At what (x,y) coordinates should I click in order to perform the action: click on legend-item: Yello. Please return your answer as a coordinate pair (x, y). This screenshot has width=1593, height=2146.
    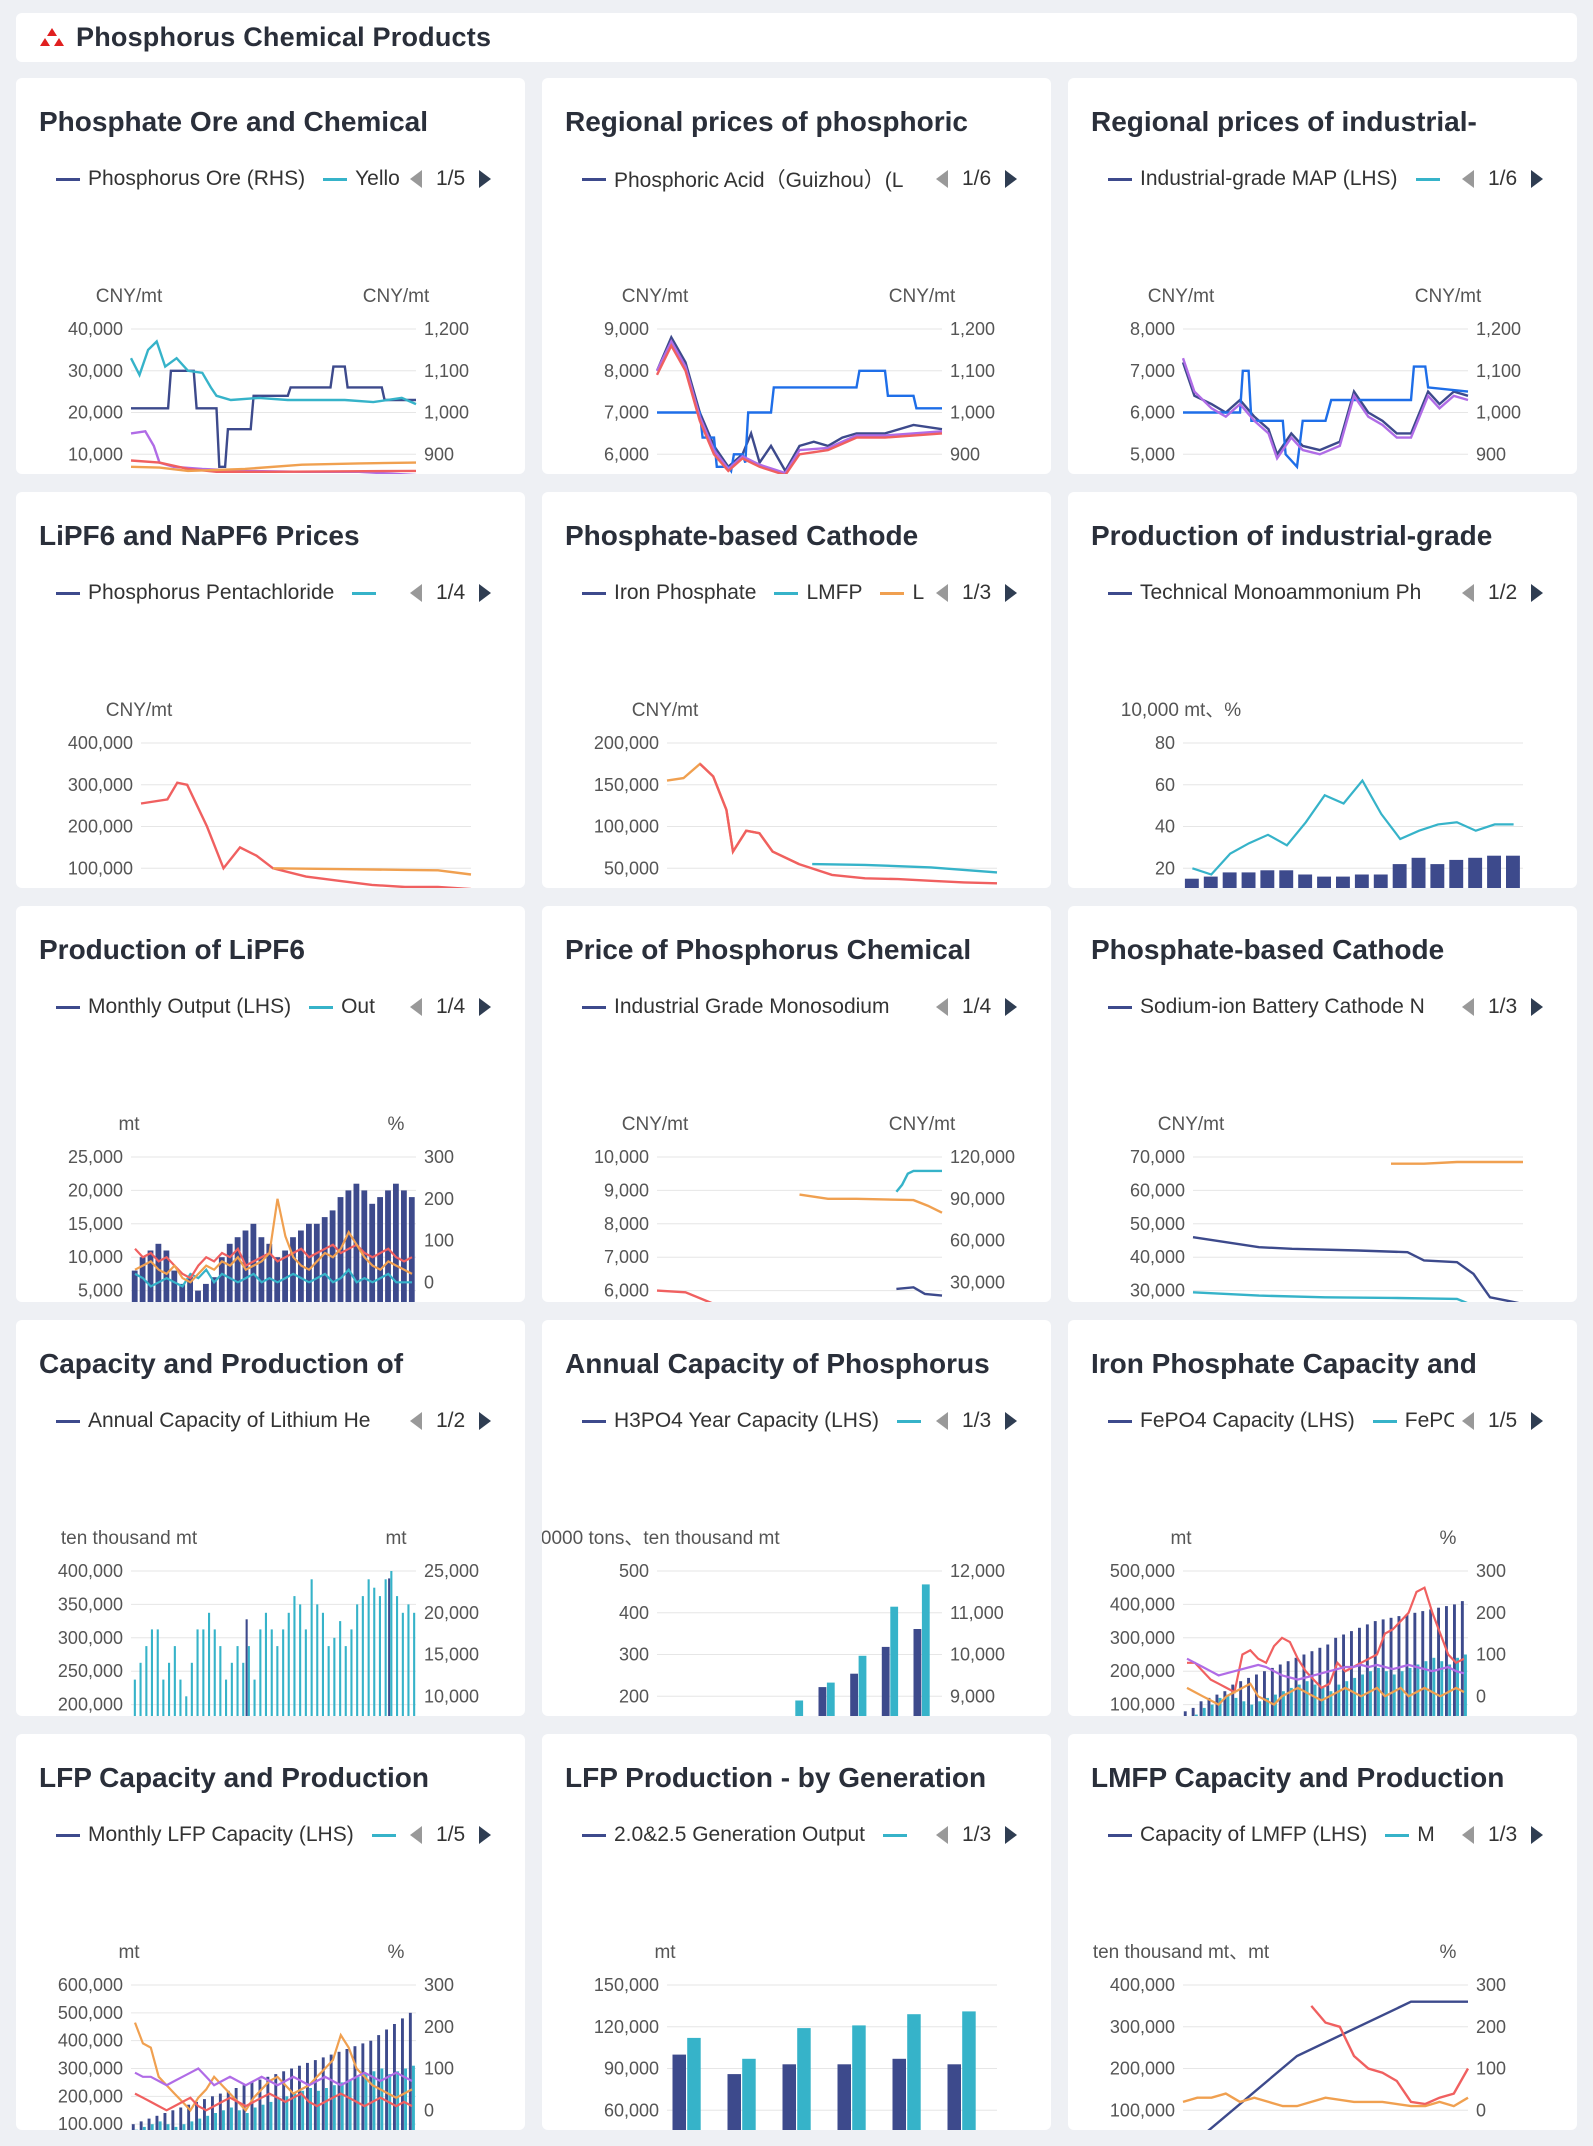
    Looking at the image, I should click on (361, 179).